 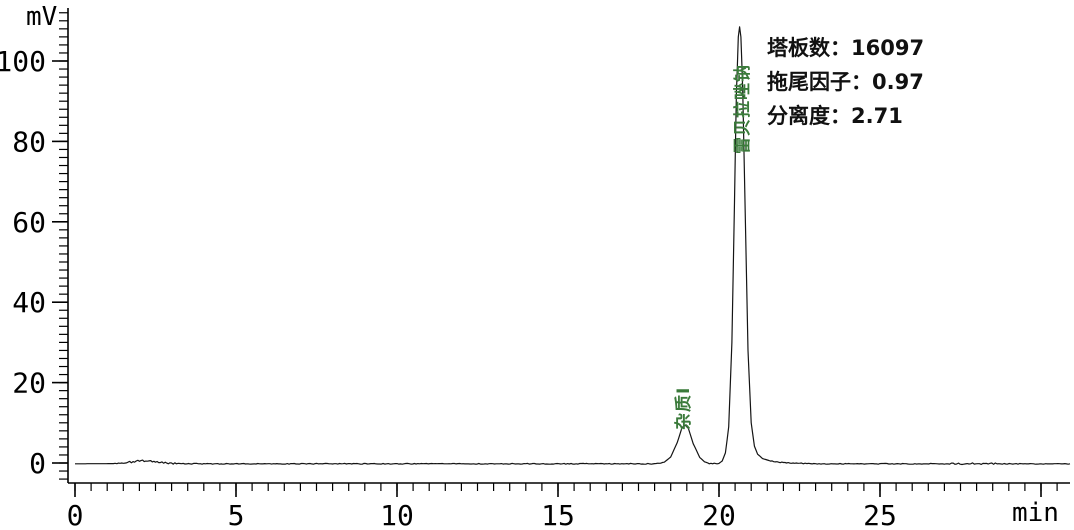 What do you see at coordinates (29, 302) in the screenshot?
I see `y-tick-label: 40` at bounding box center [29, 302].